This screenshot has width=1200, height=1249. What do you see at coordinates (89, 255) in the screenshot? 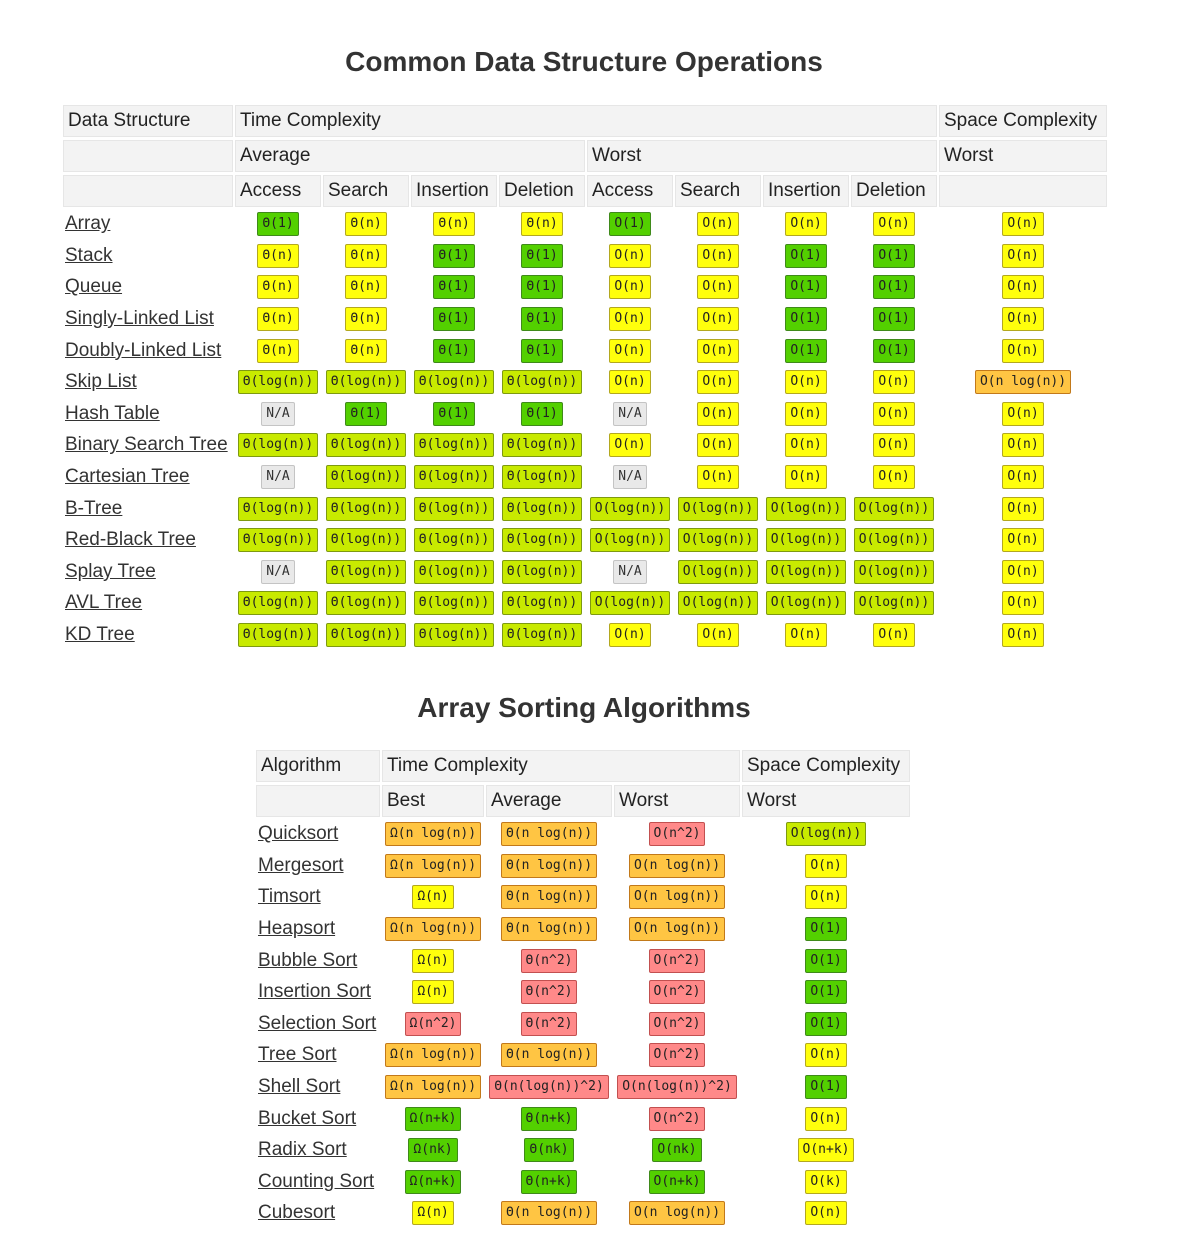
I see `ds-link-stack: Stack` at bounding box center [89, 255].